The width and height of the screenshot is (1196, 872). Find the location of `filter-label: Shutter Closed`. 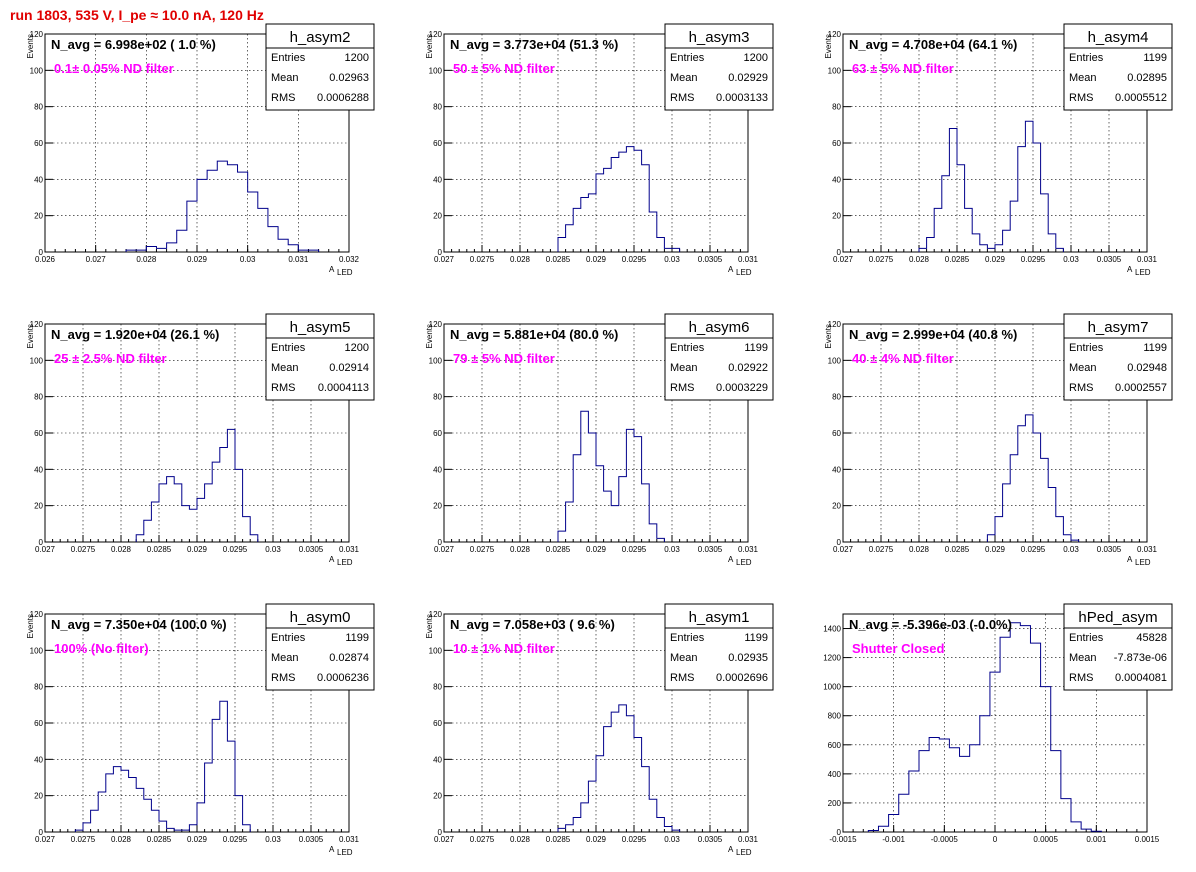

filter-label: Shutter Closed is located at coordinates (898, 648).